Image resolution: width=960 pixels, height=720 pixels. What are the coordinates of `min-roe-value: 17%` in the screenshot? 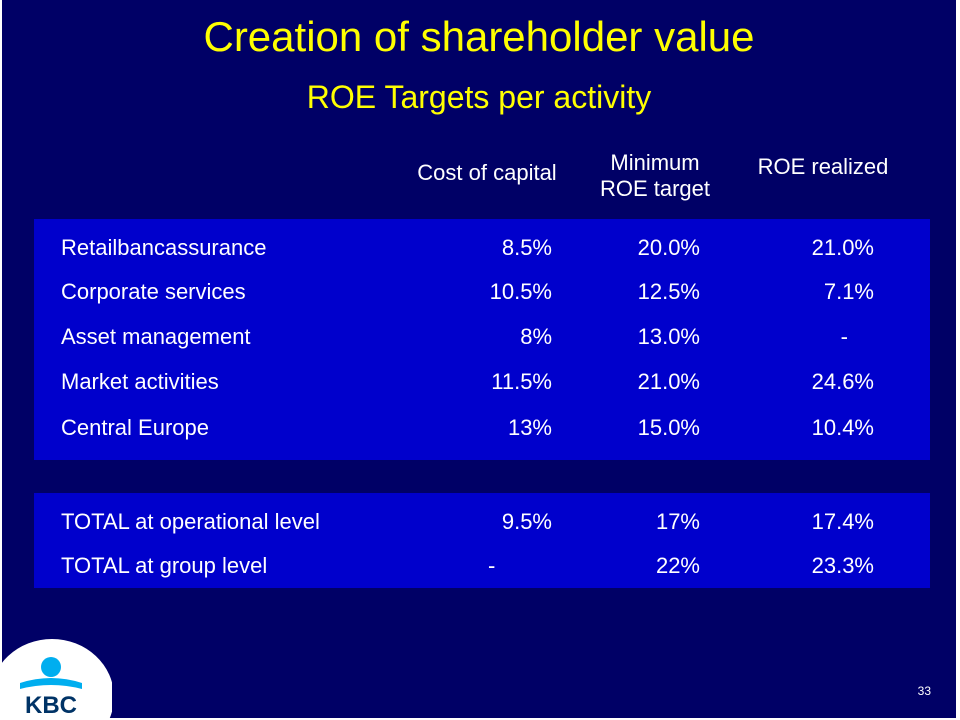 It's located at (677, 521).